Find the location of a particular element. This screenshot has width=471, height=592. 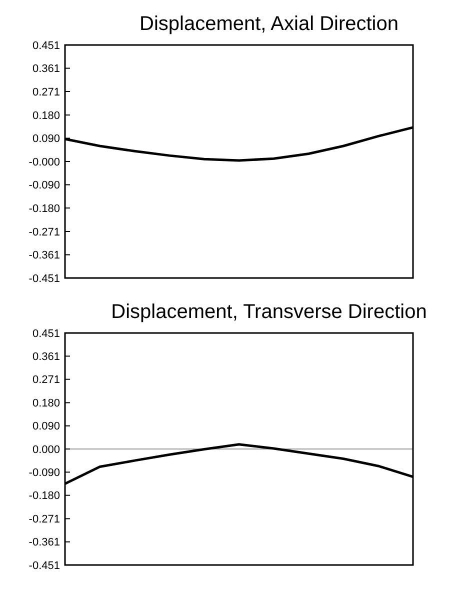

chart-title: Displacement, Axial Direction is located at coordinates (269, 24).